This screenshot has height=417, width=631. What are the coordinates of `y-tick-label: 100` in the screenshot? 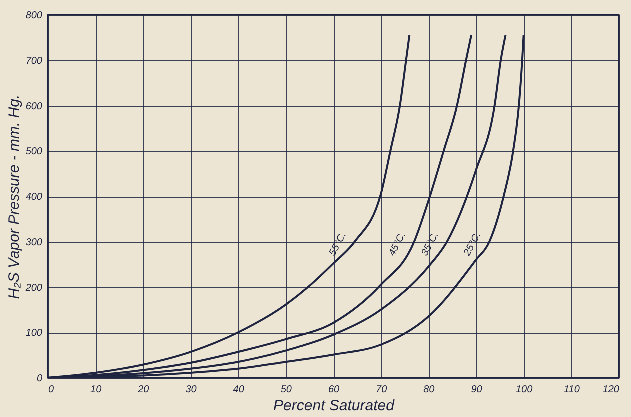 It's located at (34, 334).